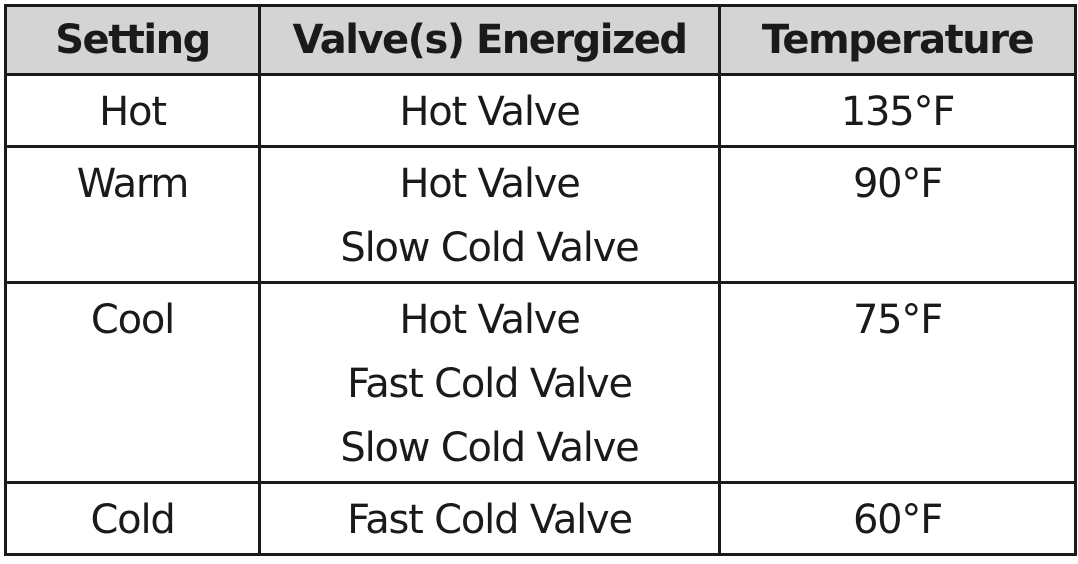  Describe the element at coordinates (897, 382) in the screenshot. I see `temperature-cell: 75°F` at that location.